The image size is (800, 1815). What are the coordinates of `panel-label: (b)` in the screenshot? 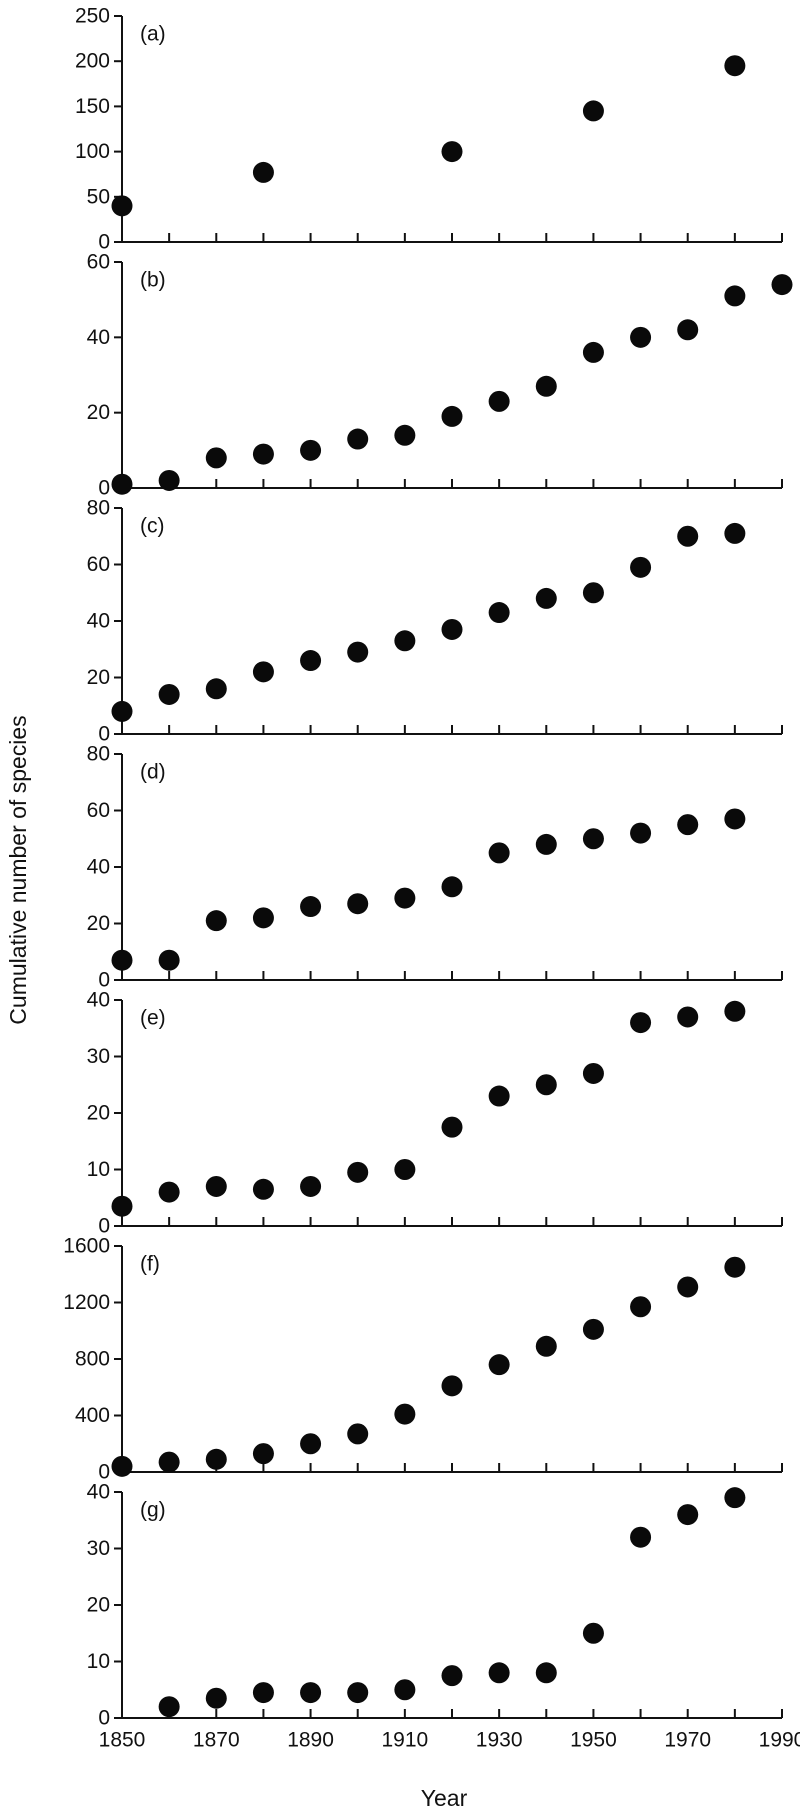 It's located at (153, 279).